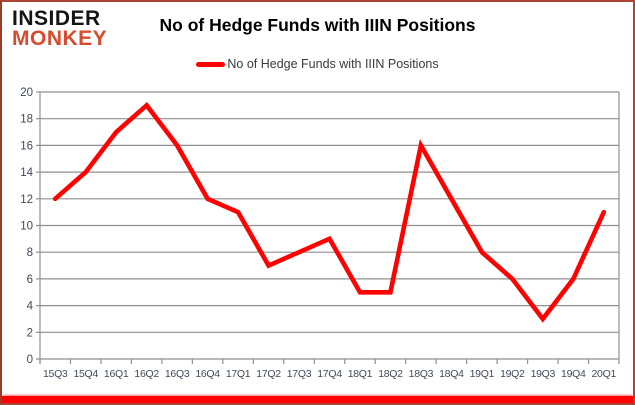 This screenshot has height=405, width=635. What do you see at coordinates (146, 374) in the screenshot?
I see `x-tick-label: 16Q2` at bounding box center [146, 374].